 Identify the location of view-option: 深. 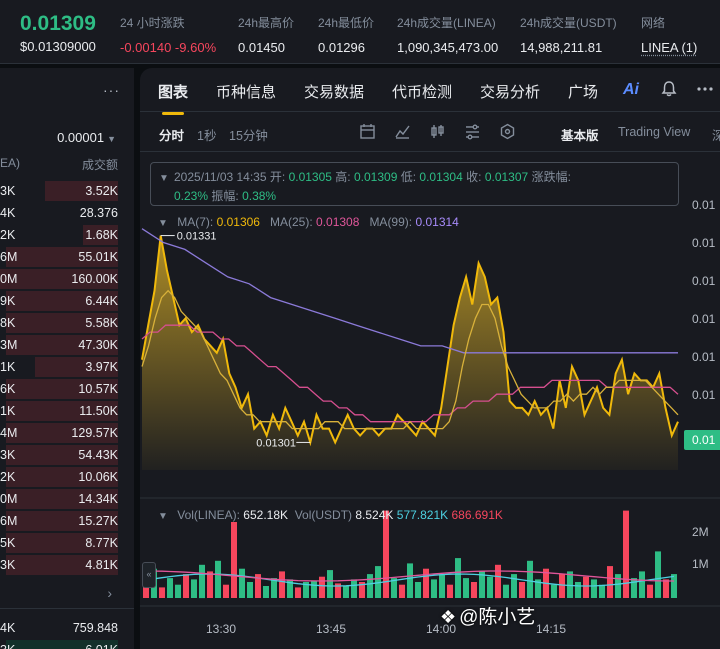
(716, 136).